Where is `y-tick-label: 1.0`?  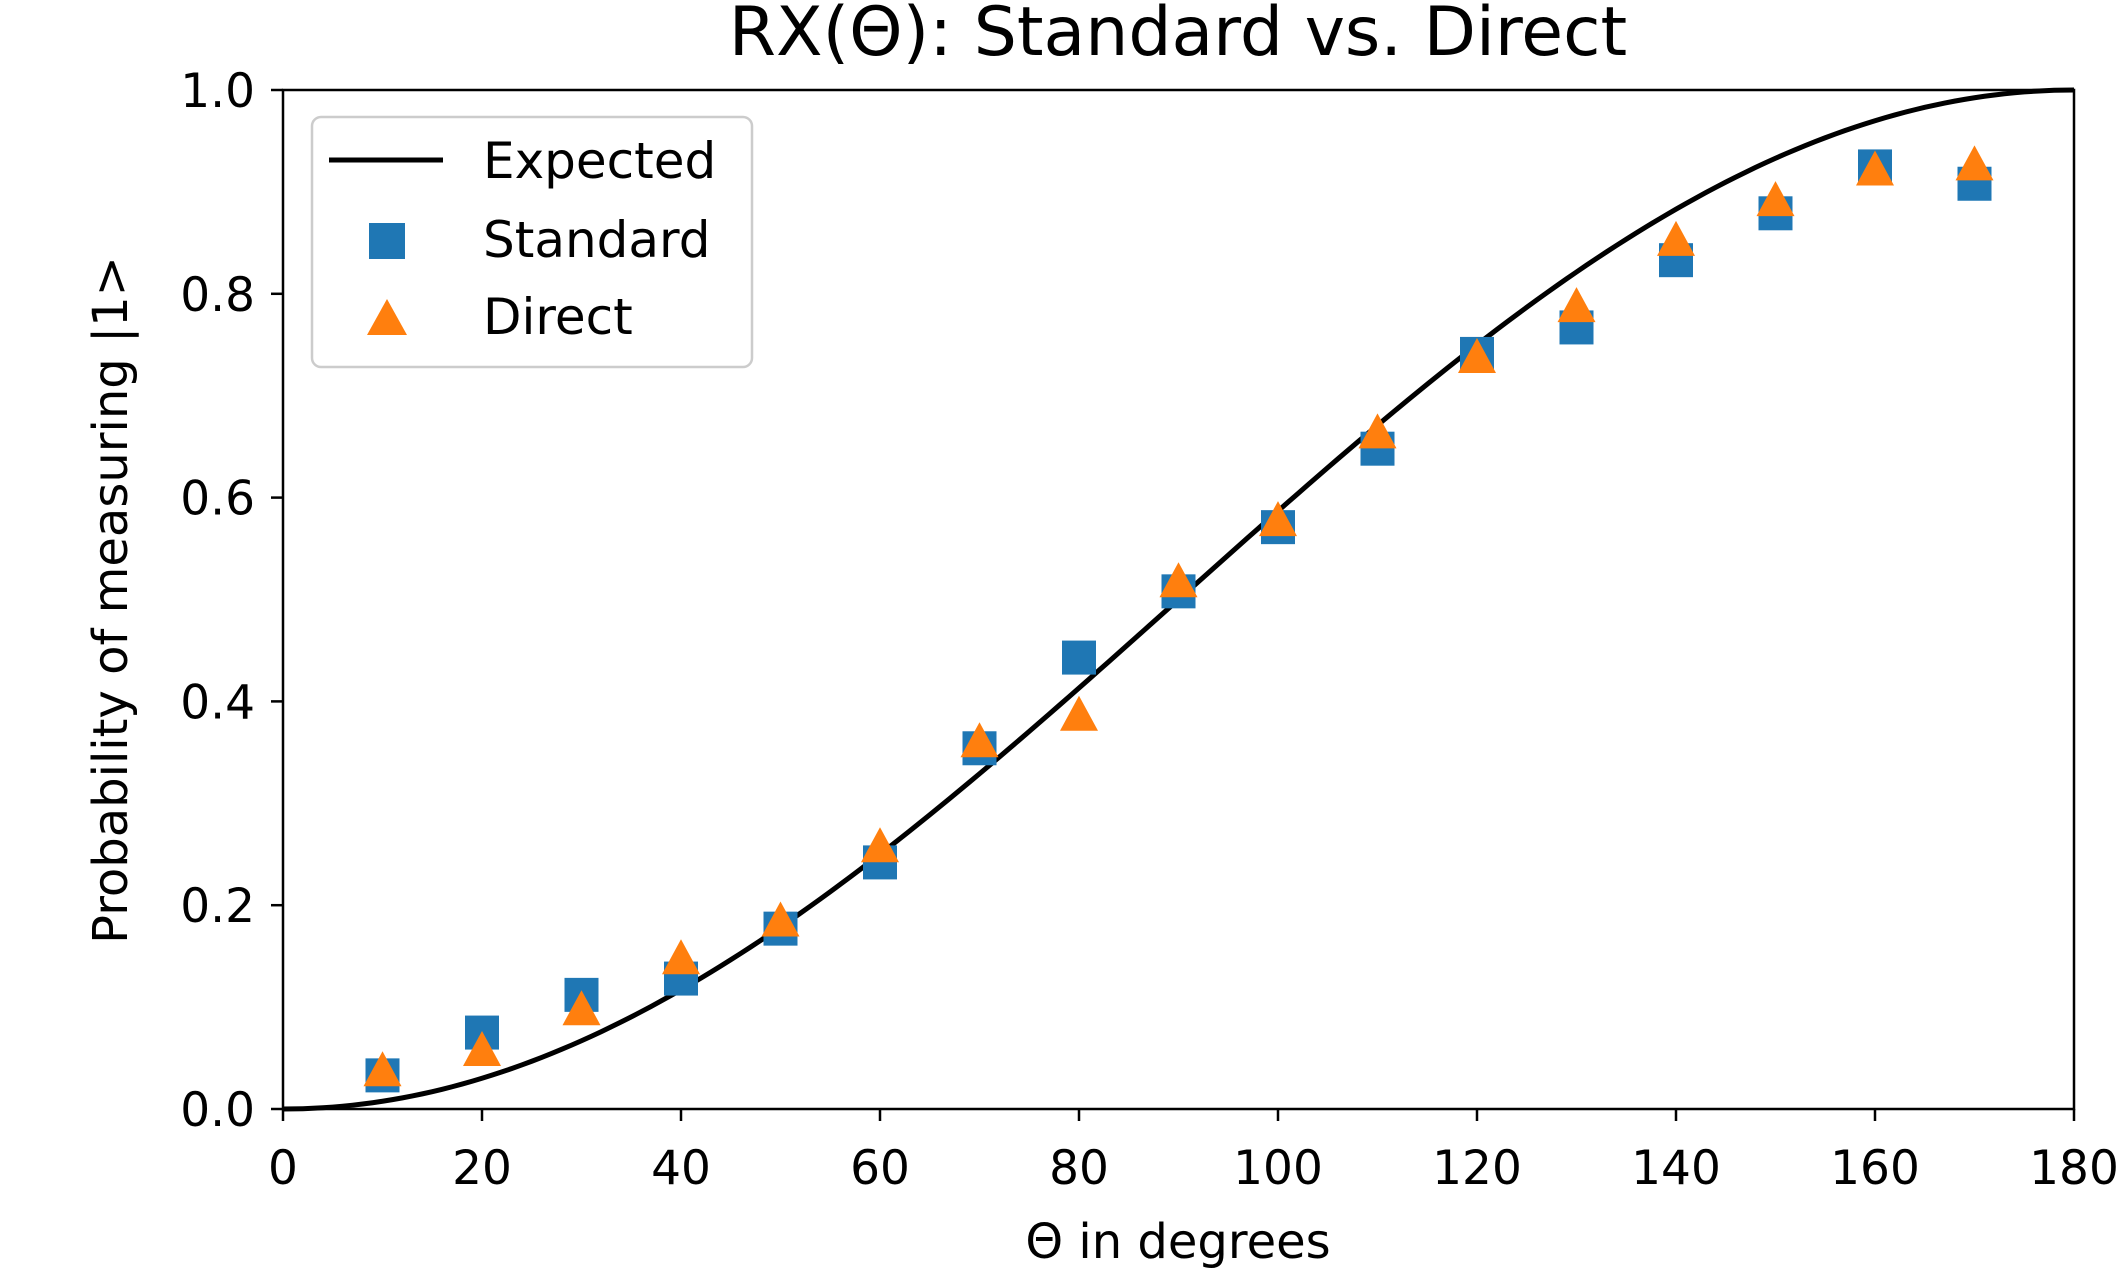 y-tick-label: 1.0 is located at coordinates (217, 91).